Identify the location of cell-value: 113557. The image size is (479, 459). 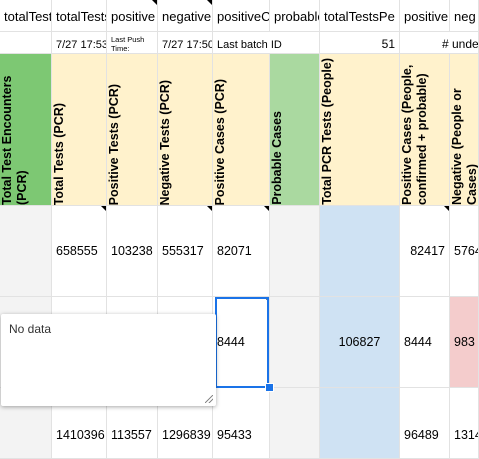
(131, 435).